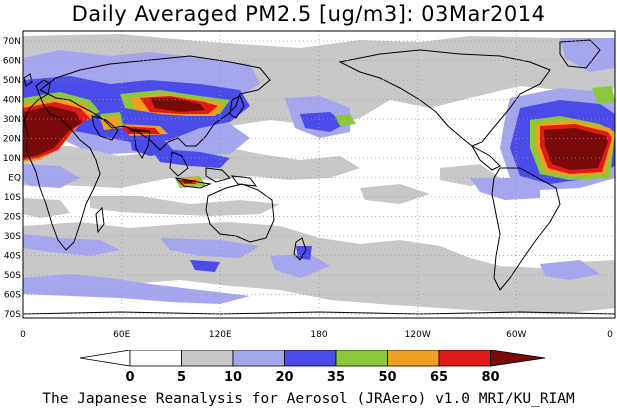 This screenshot has width=617, height=410. I want to click on colorbar-label: 0, so click(129, 377).